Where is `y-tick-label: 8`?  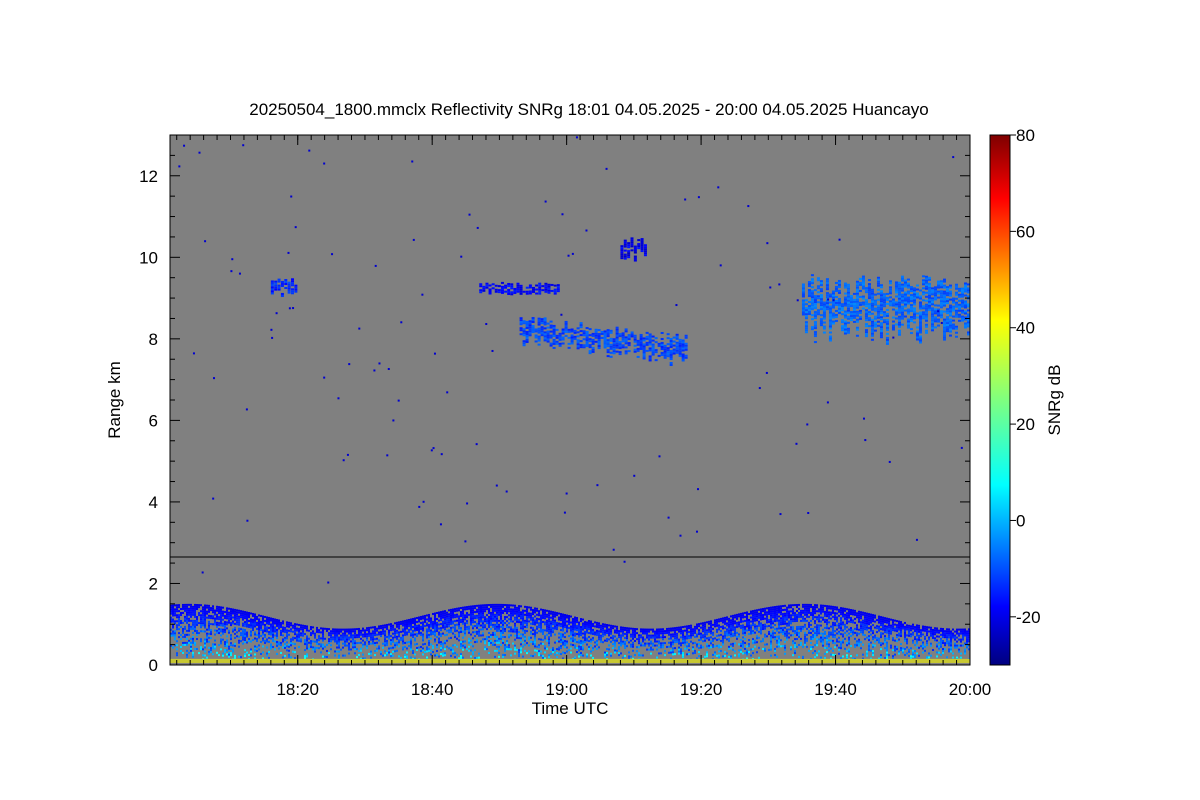
y-tick-label: 8 is located at coordinates (153, 339).